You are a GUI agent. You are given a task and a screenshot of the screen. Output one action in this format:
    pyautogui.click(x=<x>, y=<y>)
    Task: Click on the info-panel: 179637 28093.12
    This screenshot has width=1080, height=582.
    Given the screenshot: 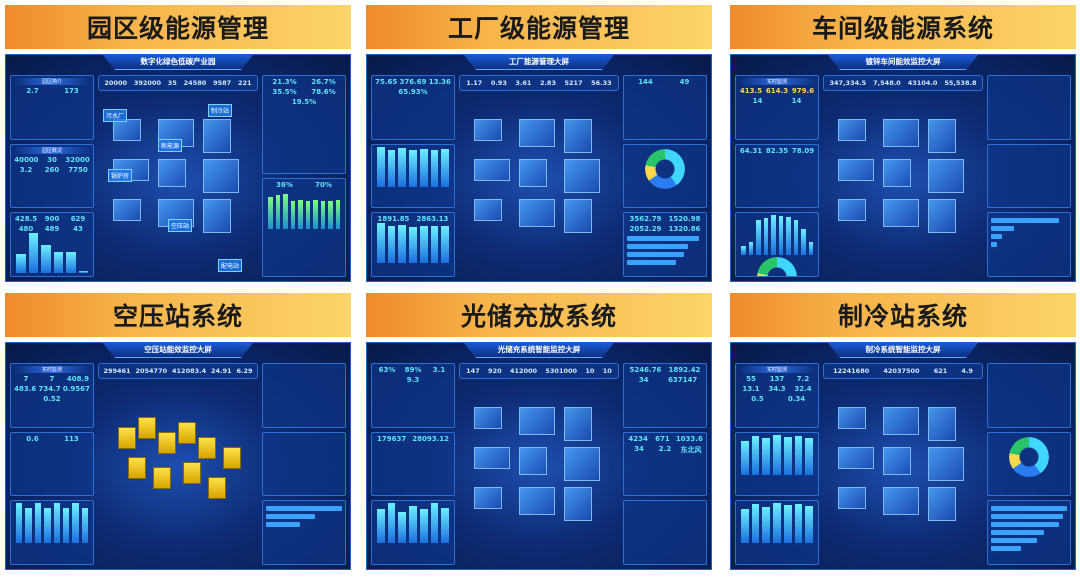 What is the action you would take?
    pyautogui.click(x=413, y=464)
    